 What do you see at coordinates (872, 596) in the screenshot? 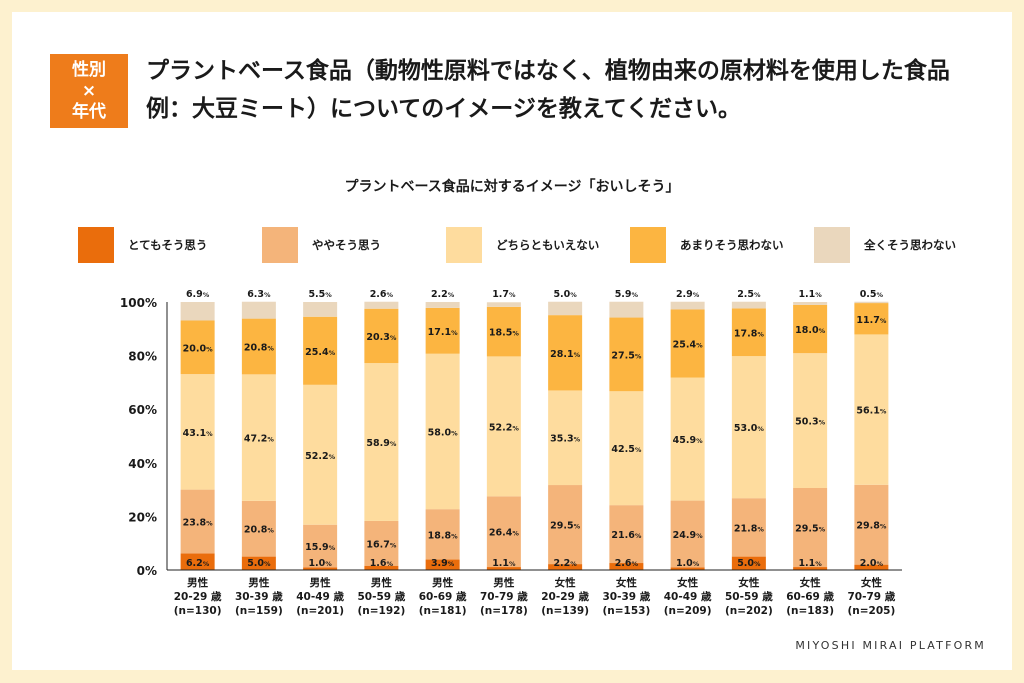
I see `x-tick-label: 70-79 歳` at bounding box center [872, 596].